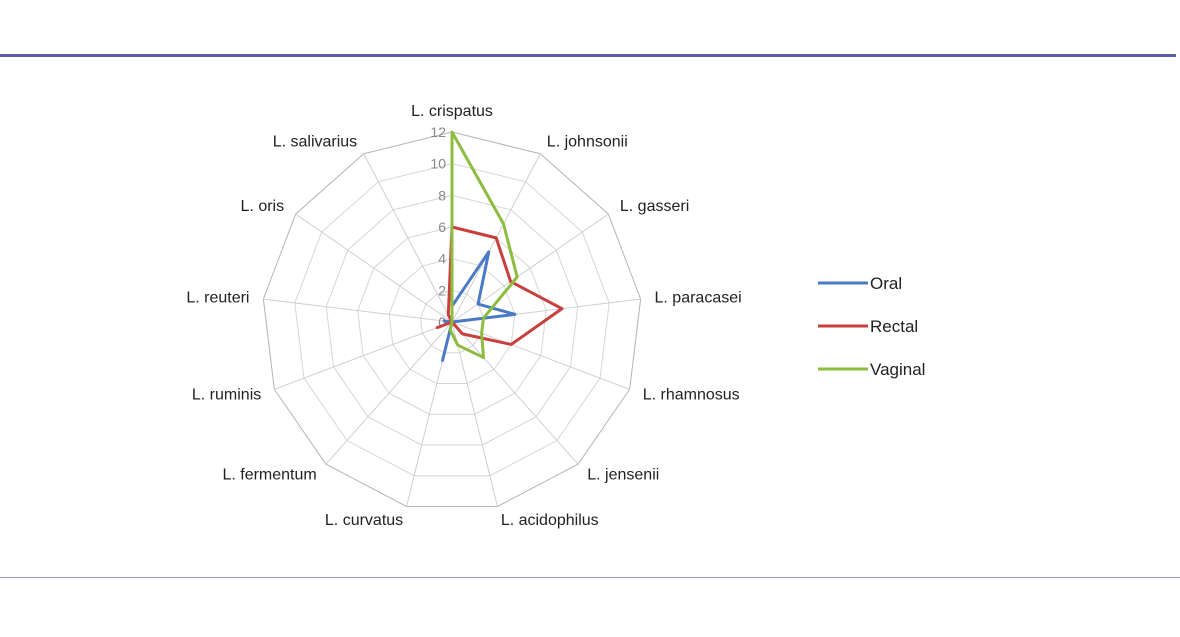  I want to click on series-line-rectal, so click(499, 285).